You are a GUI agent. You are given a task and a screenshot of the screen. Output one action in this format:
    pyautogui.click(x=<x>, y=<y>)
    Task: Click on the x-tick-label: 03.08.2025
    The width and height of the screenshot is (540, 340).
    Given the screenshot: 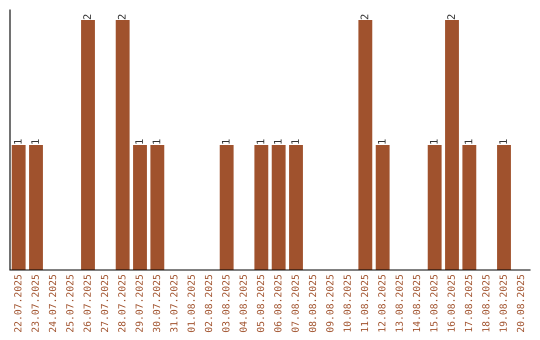 What is the action you would take?
    pyautogui.click(x=226, y=303)
    